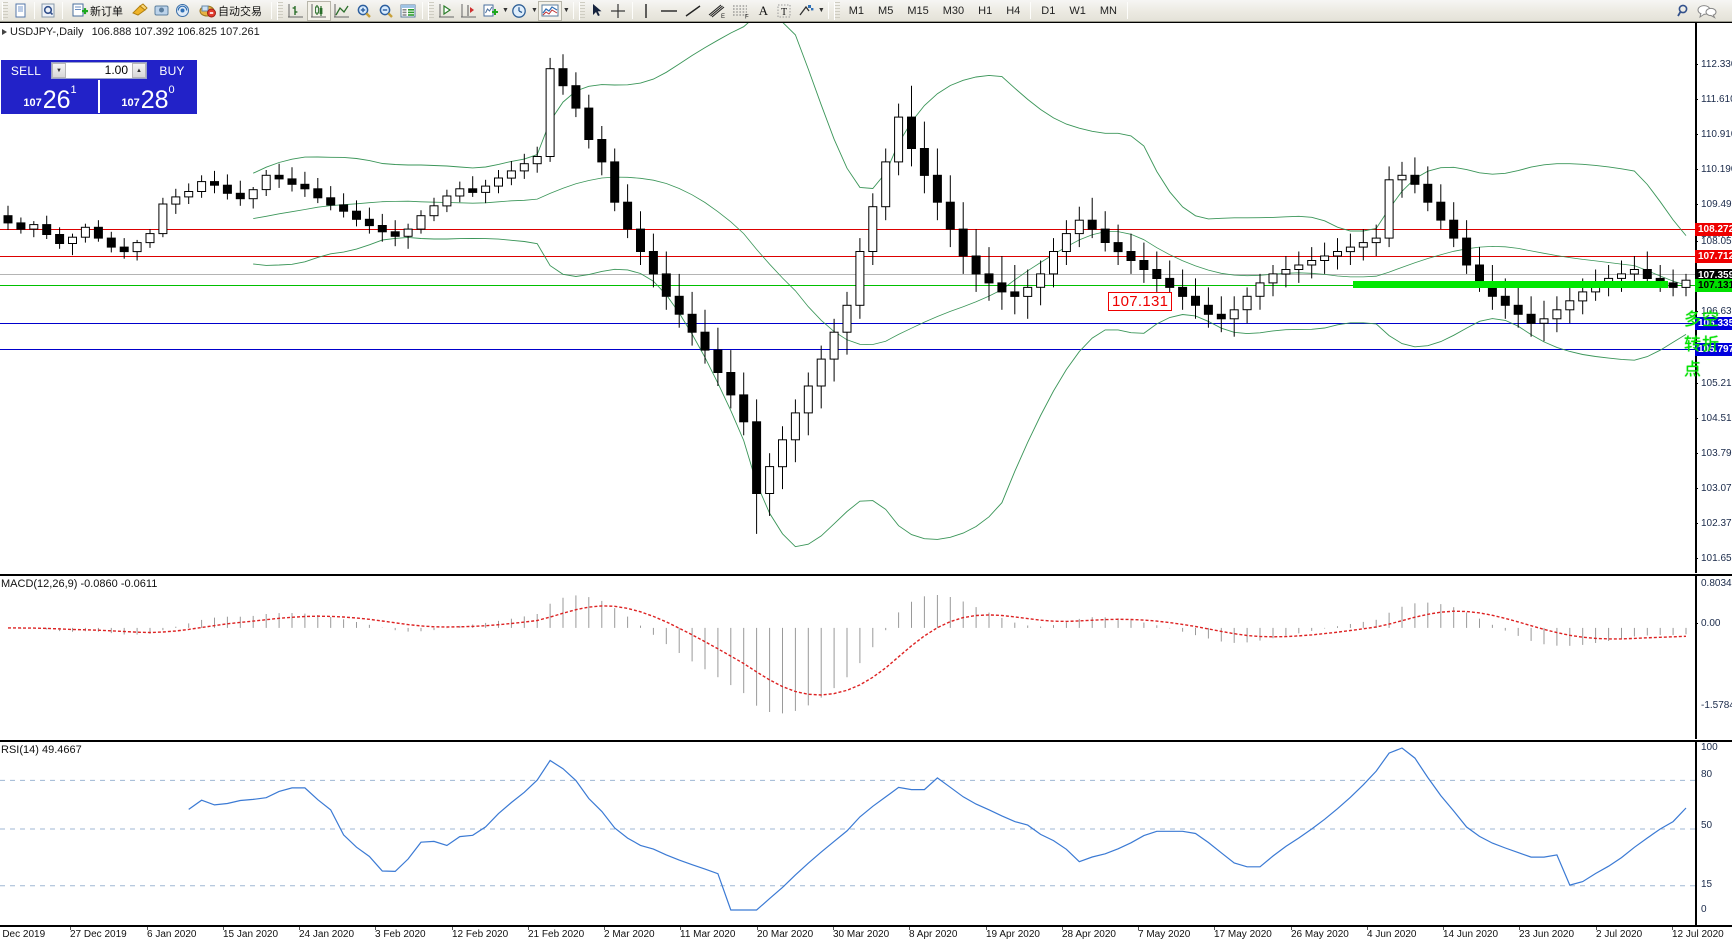 The height and width of the screenshot is (943, 1732). Describe the element at coordinates (784, 11) in the screenshot. I see `text-label-icon: T` at that location.